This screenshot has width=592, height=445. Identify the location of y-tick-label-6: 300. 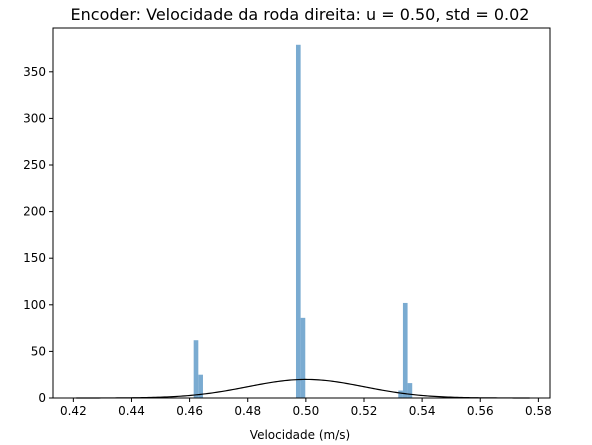
(34, 118).